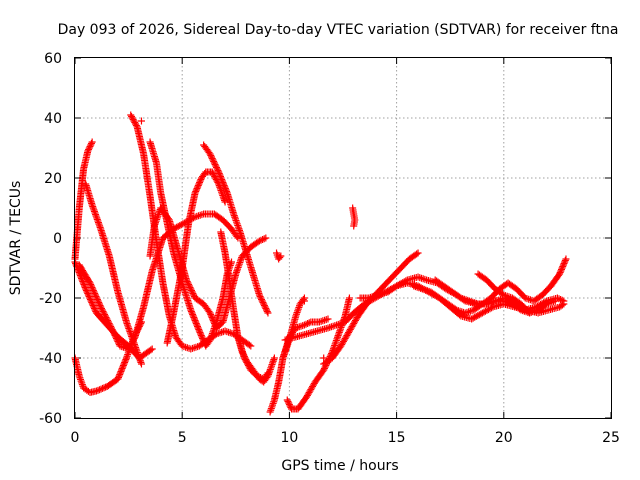 This screenshot has width=640, height=480. Describe the element at coordinates (75, 438) in the screenshot. I see `x-tick-label: 0` at that location.